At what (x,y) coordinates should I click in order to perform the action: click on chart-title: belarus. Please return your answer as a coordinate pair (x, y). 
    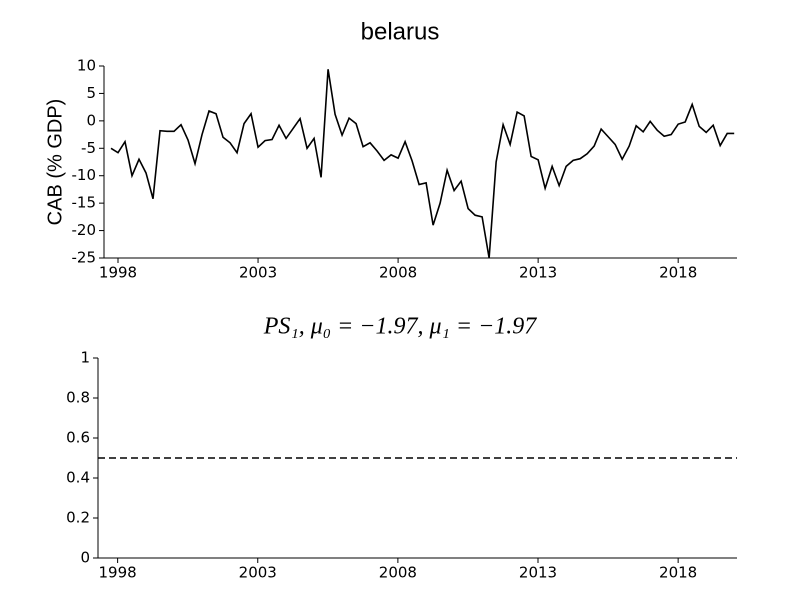
    Looking at the image, I should click on (400, 31).